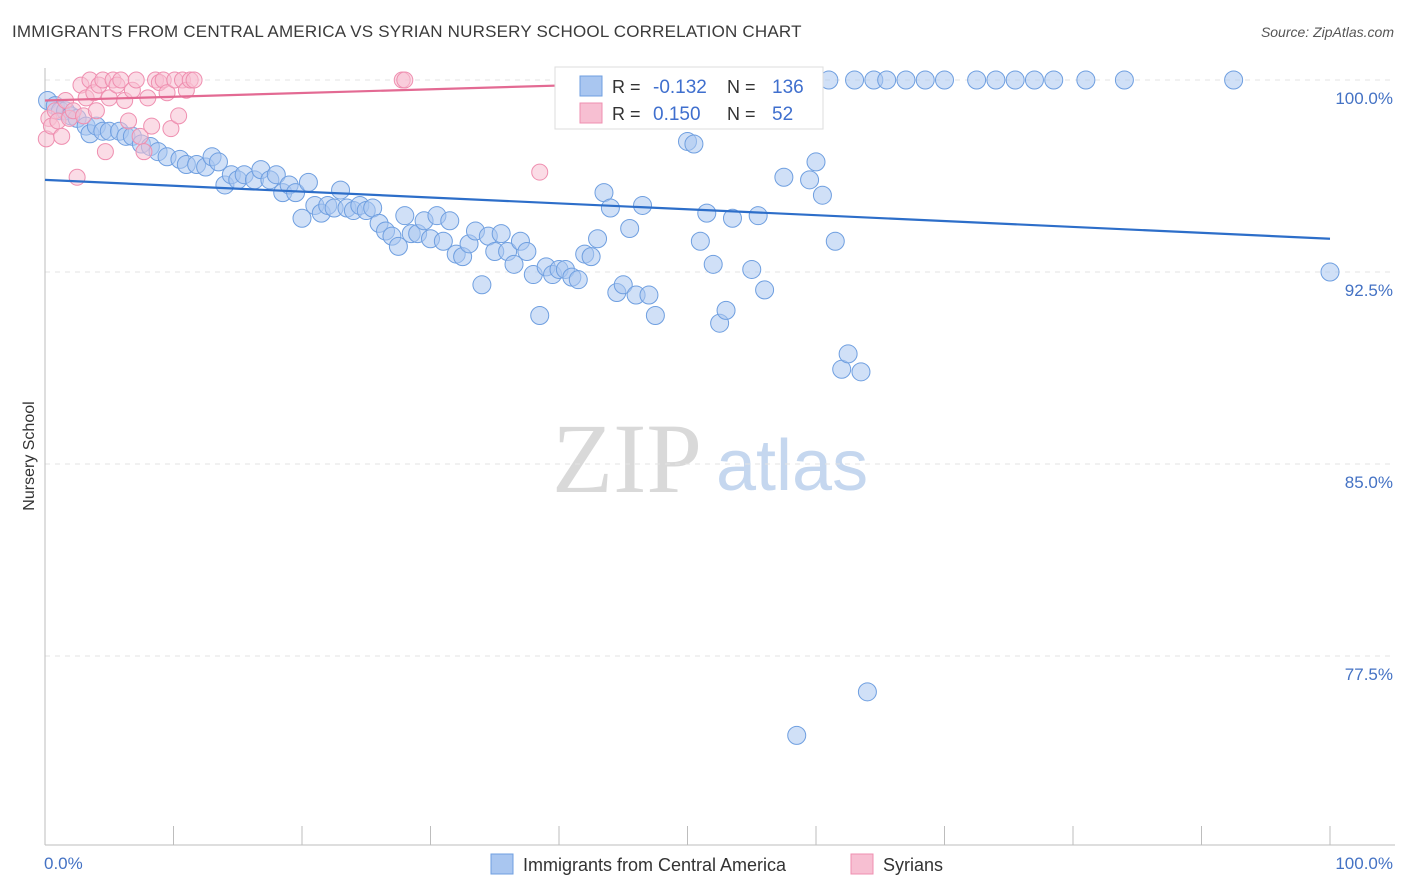  I want to click on legend-pink-n-value: 52, so click(782, 114).